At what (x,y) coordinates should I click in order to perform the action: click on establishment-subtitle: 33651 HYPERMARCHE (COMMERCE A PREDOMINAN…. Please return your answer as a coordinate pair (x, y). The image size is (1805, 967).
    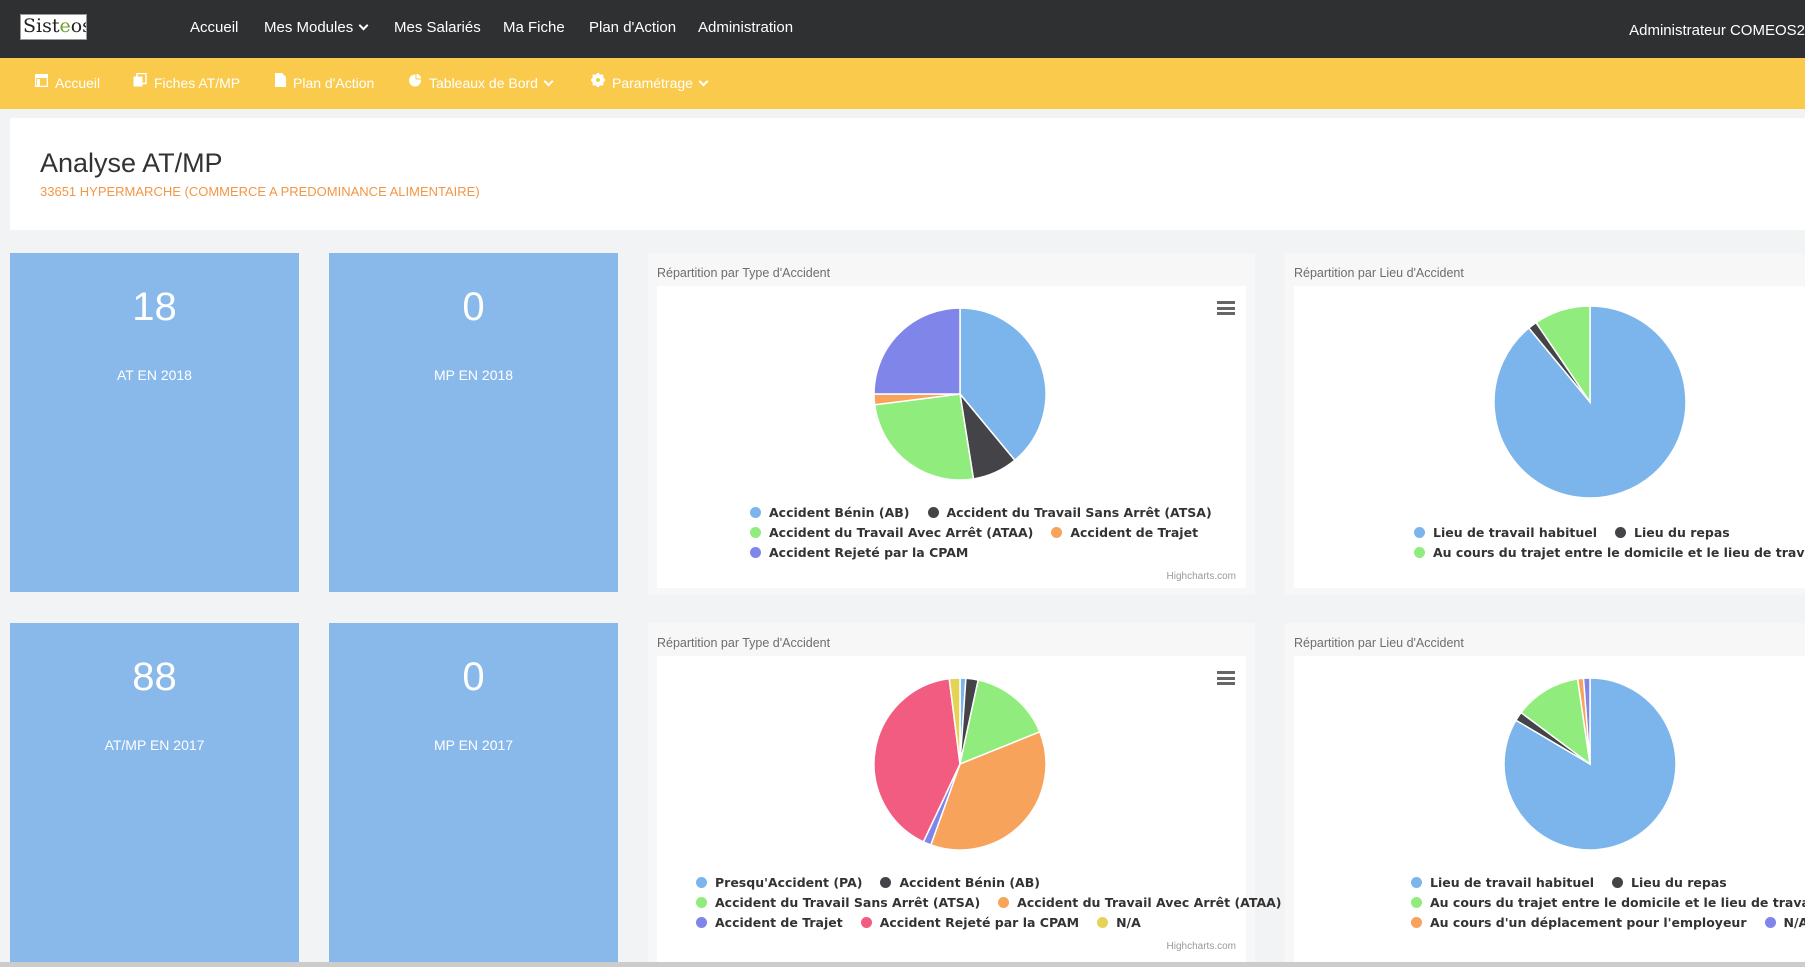
    Looking at the image, I should click on (260, 191).